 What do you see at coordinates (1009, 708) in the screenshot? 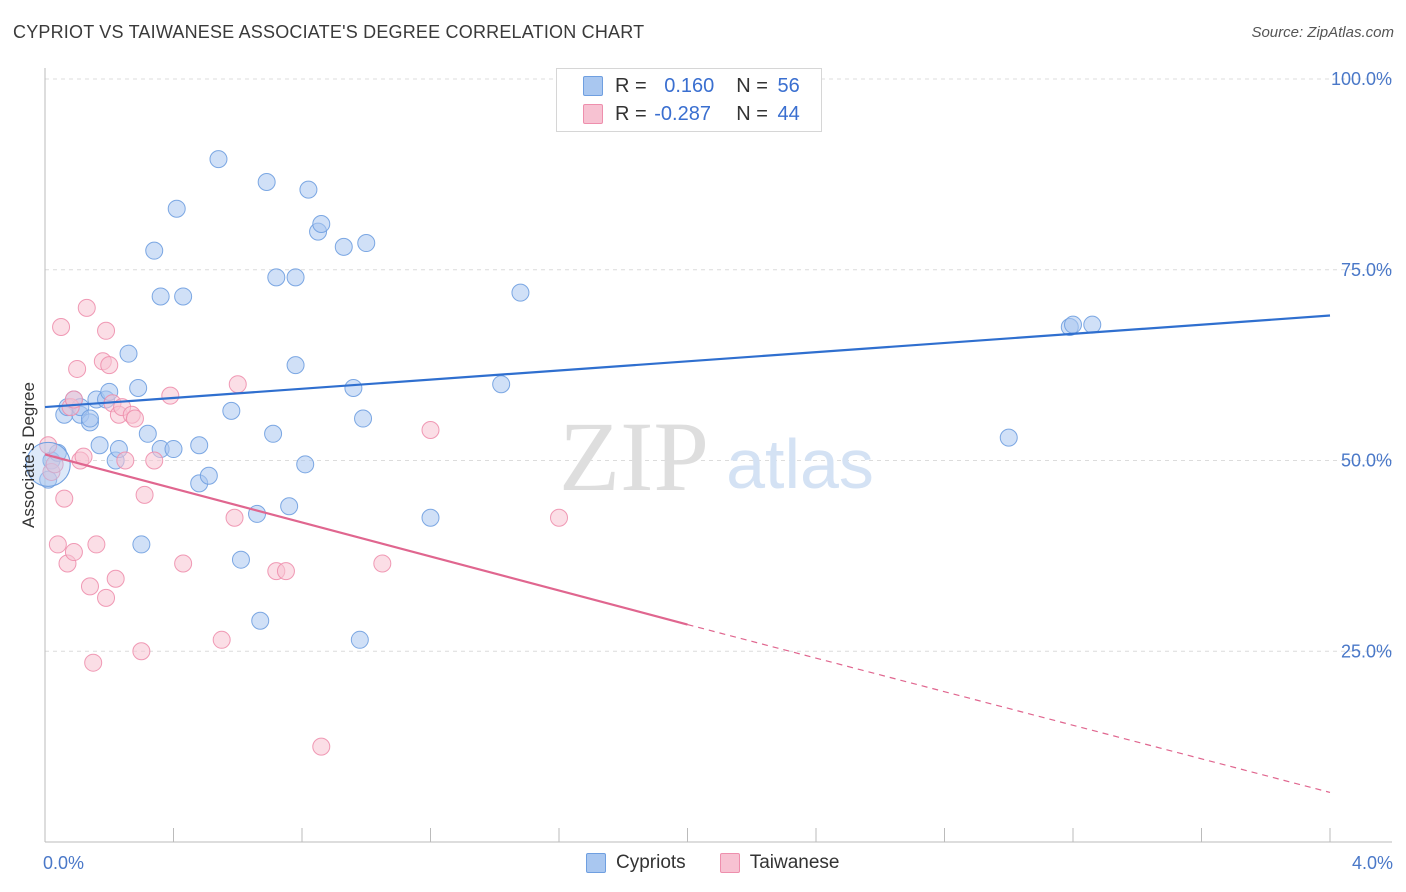
I see `trend-line-extension` at bounding box center [1009, 708].